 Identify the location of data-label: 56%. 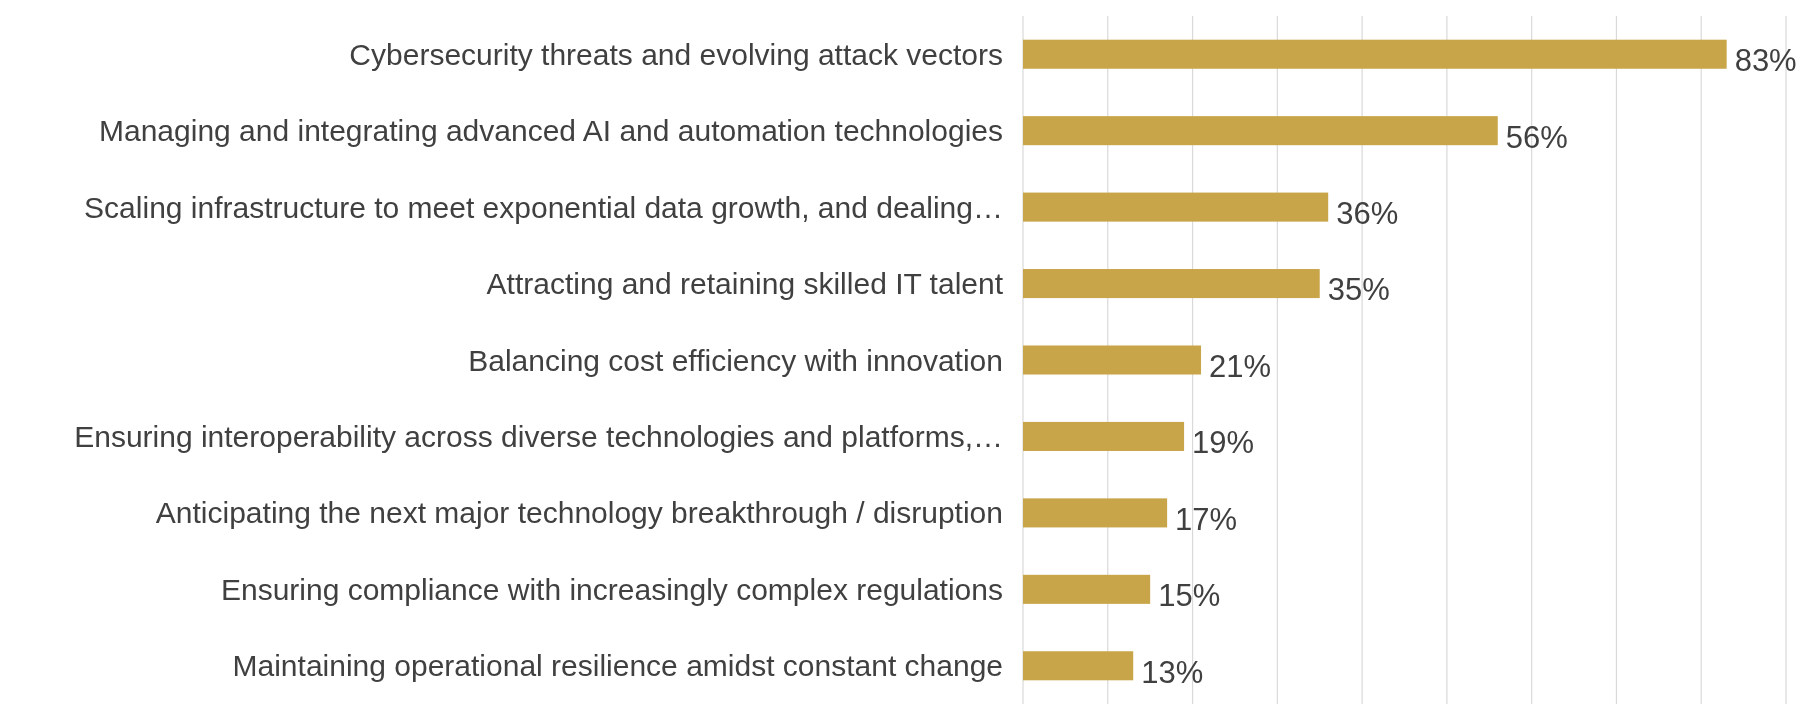
(1536, 137).